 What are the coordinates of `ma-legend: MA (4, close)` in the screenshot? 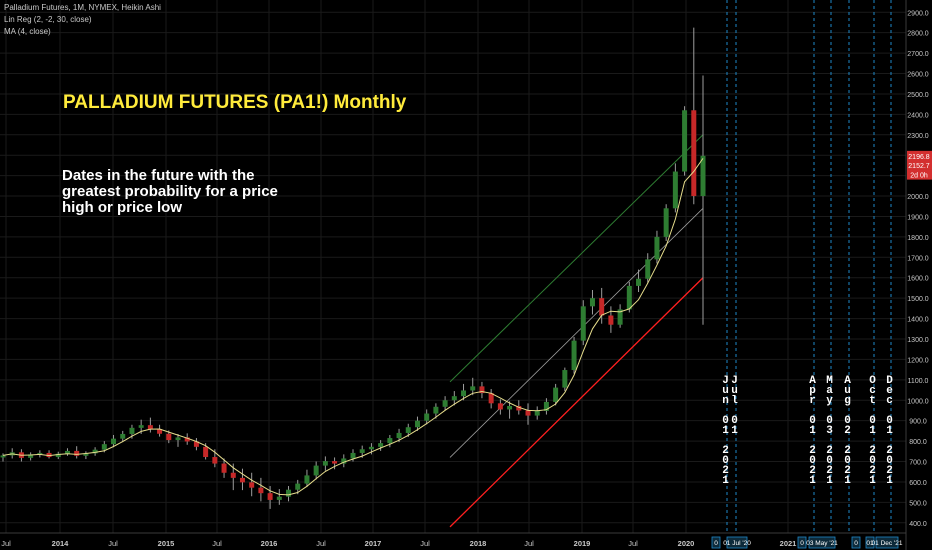 It's located at (27, 31).